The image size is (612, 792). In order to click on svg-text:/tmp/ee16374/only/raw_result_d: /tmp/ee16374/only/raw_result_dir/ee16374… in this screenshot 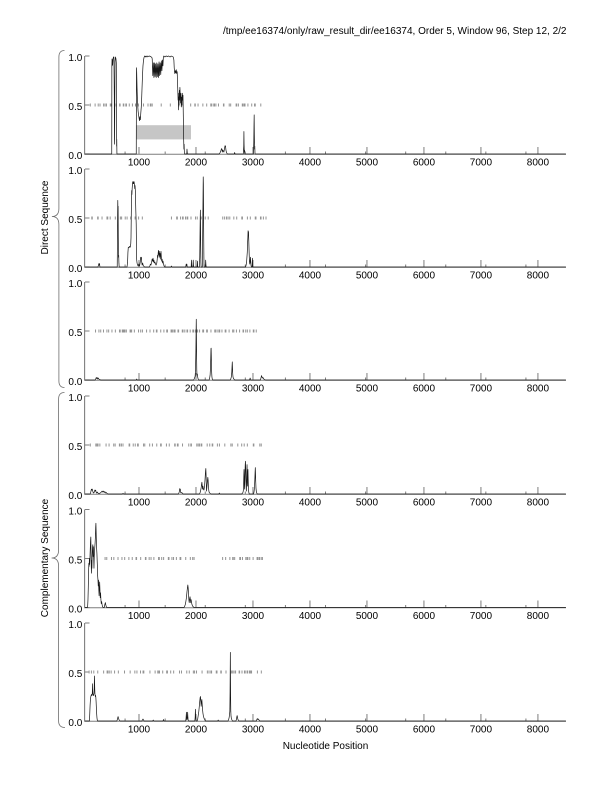, I will do `click(395, 31)`.